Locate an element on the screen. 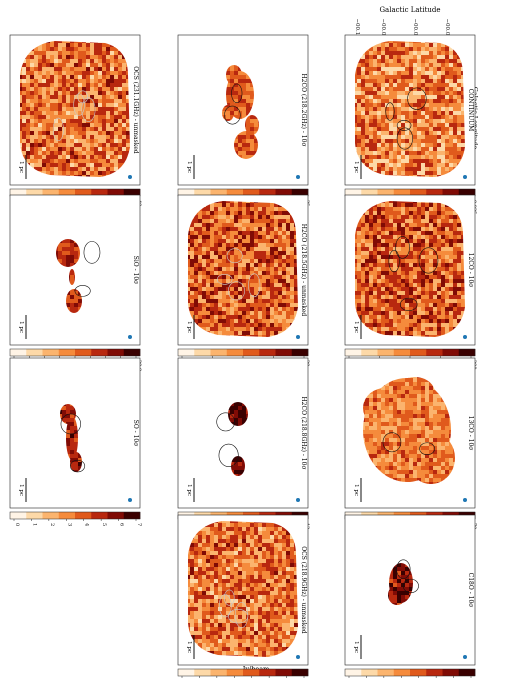  panel-label: 12CO - 10σ is located at coordinates (470, 270).